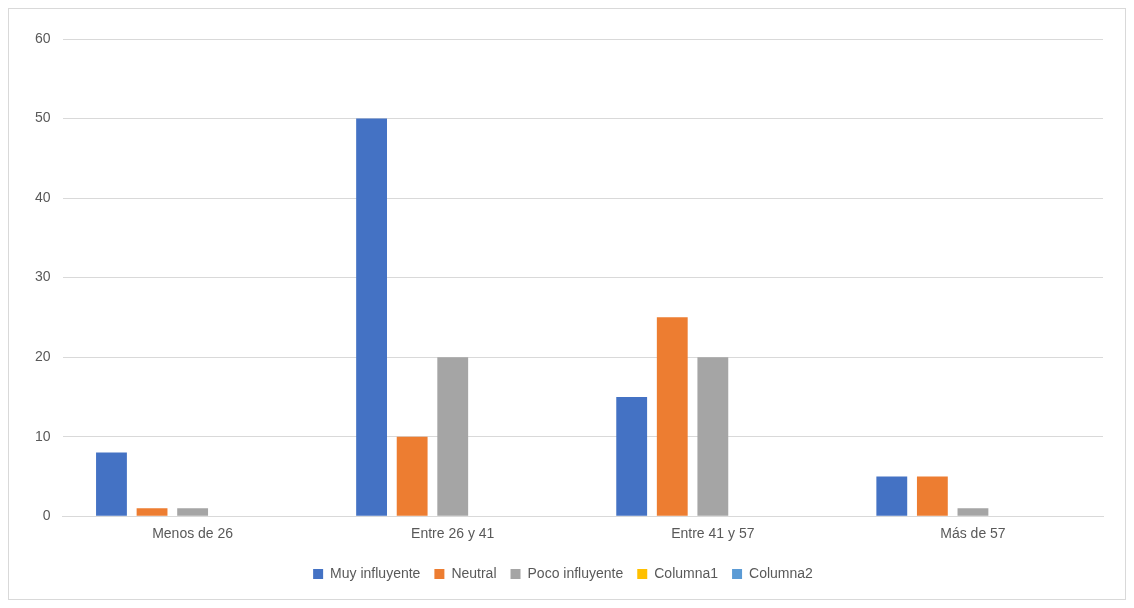 Image resolution: width=1134 pixels, height=608 pixels. Describe the element at coordinates (781, 572) in the screenshot. I see `legend-label: Columna2` at that location.